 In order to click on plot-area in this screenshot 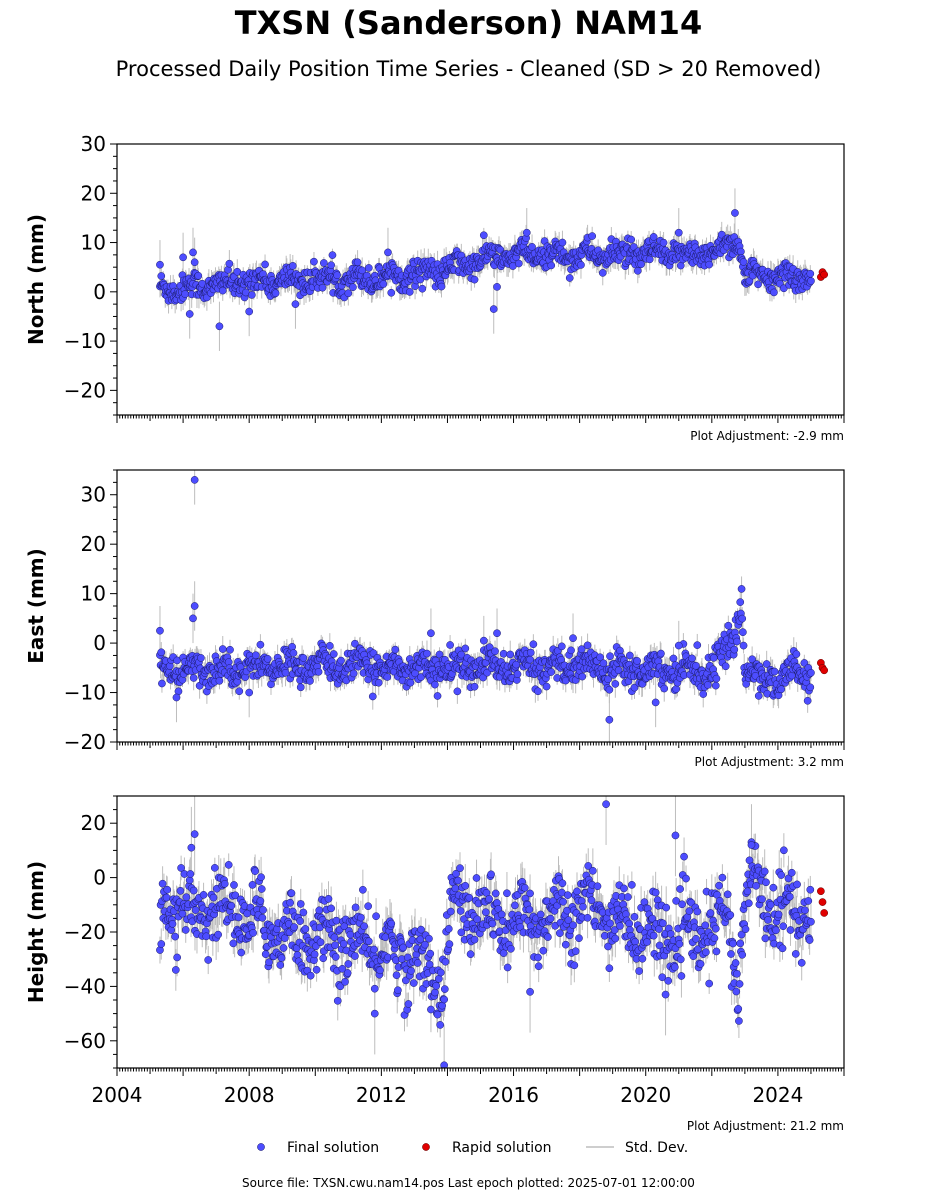, I will do `click(492, 269)`.